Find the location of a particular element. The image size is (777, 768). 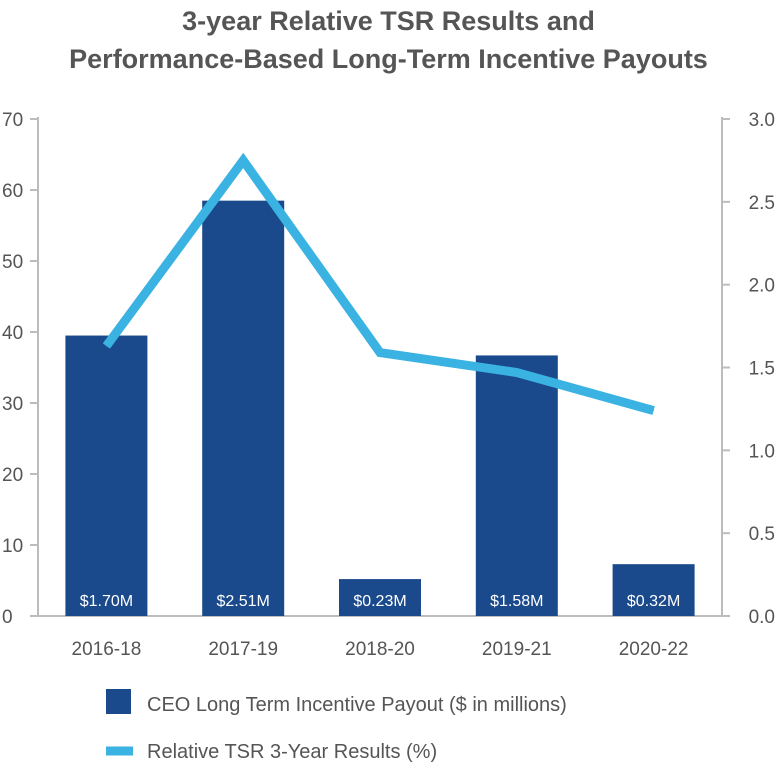

bar-data-labels: $1.70M $2.51M $0.23M $1.58M $0.32M is located at coordinates (380, 601).